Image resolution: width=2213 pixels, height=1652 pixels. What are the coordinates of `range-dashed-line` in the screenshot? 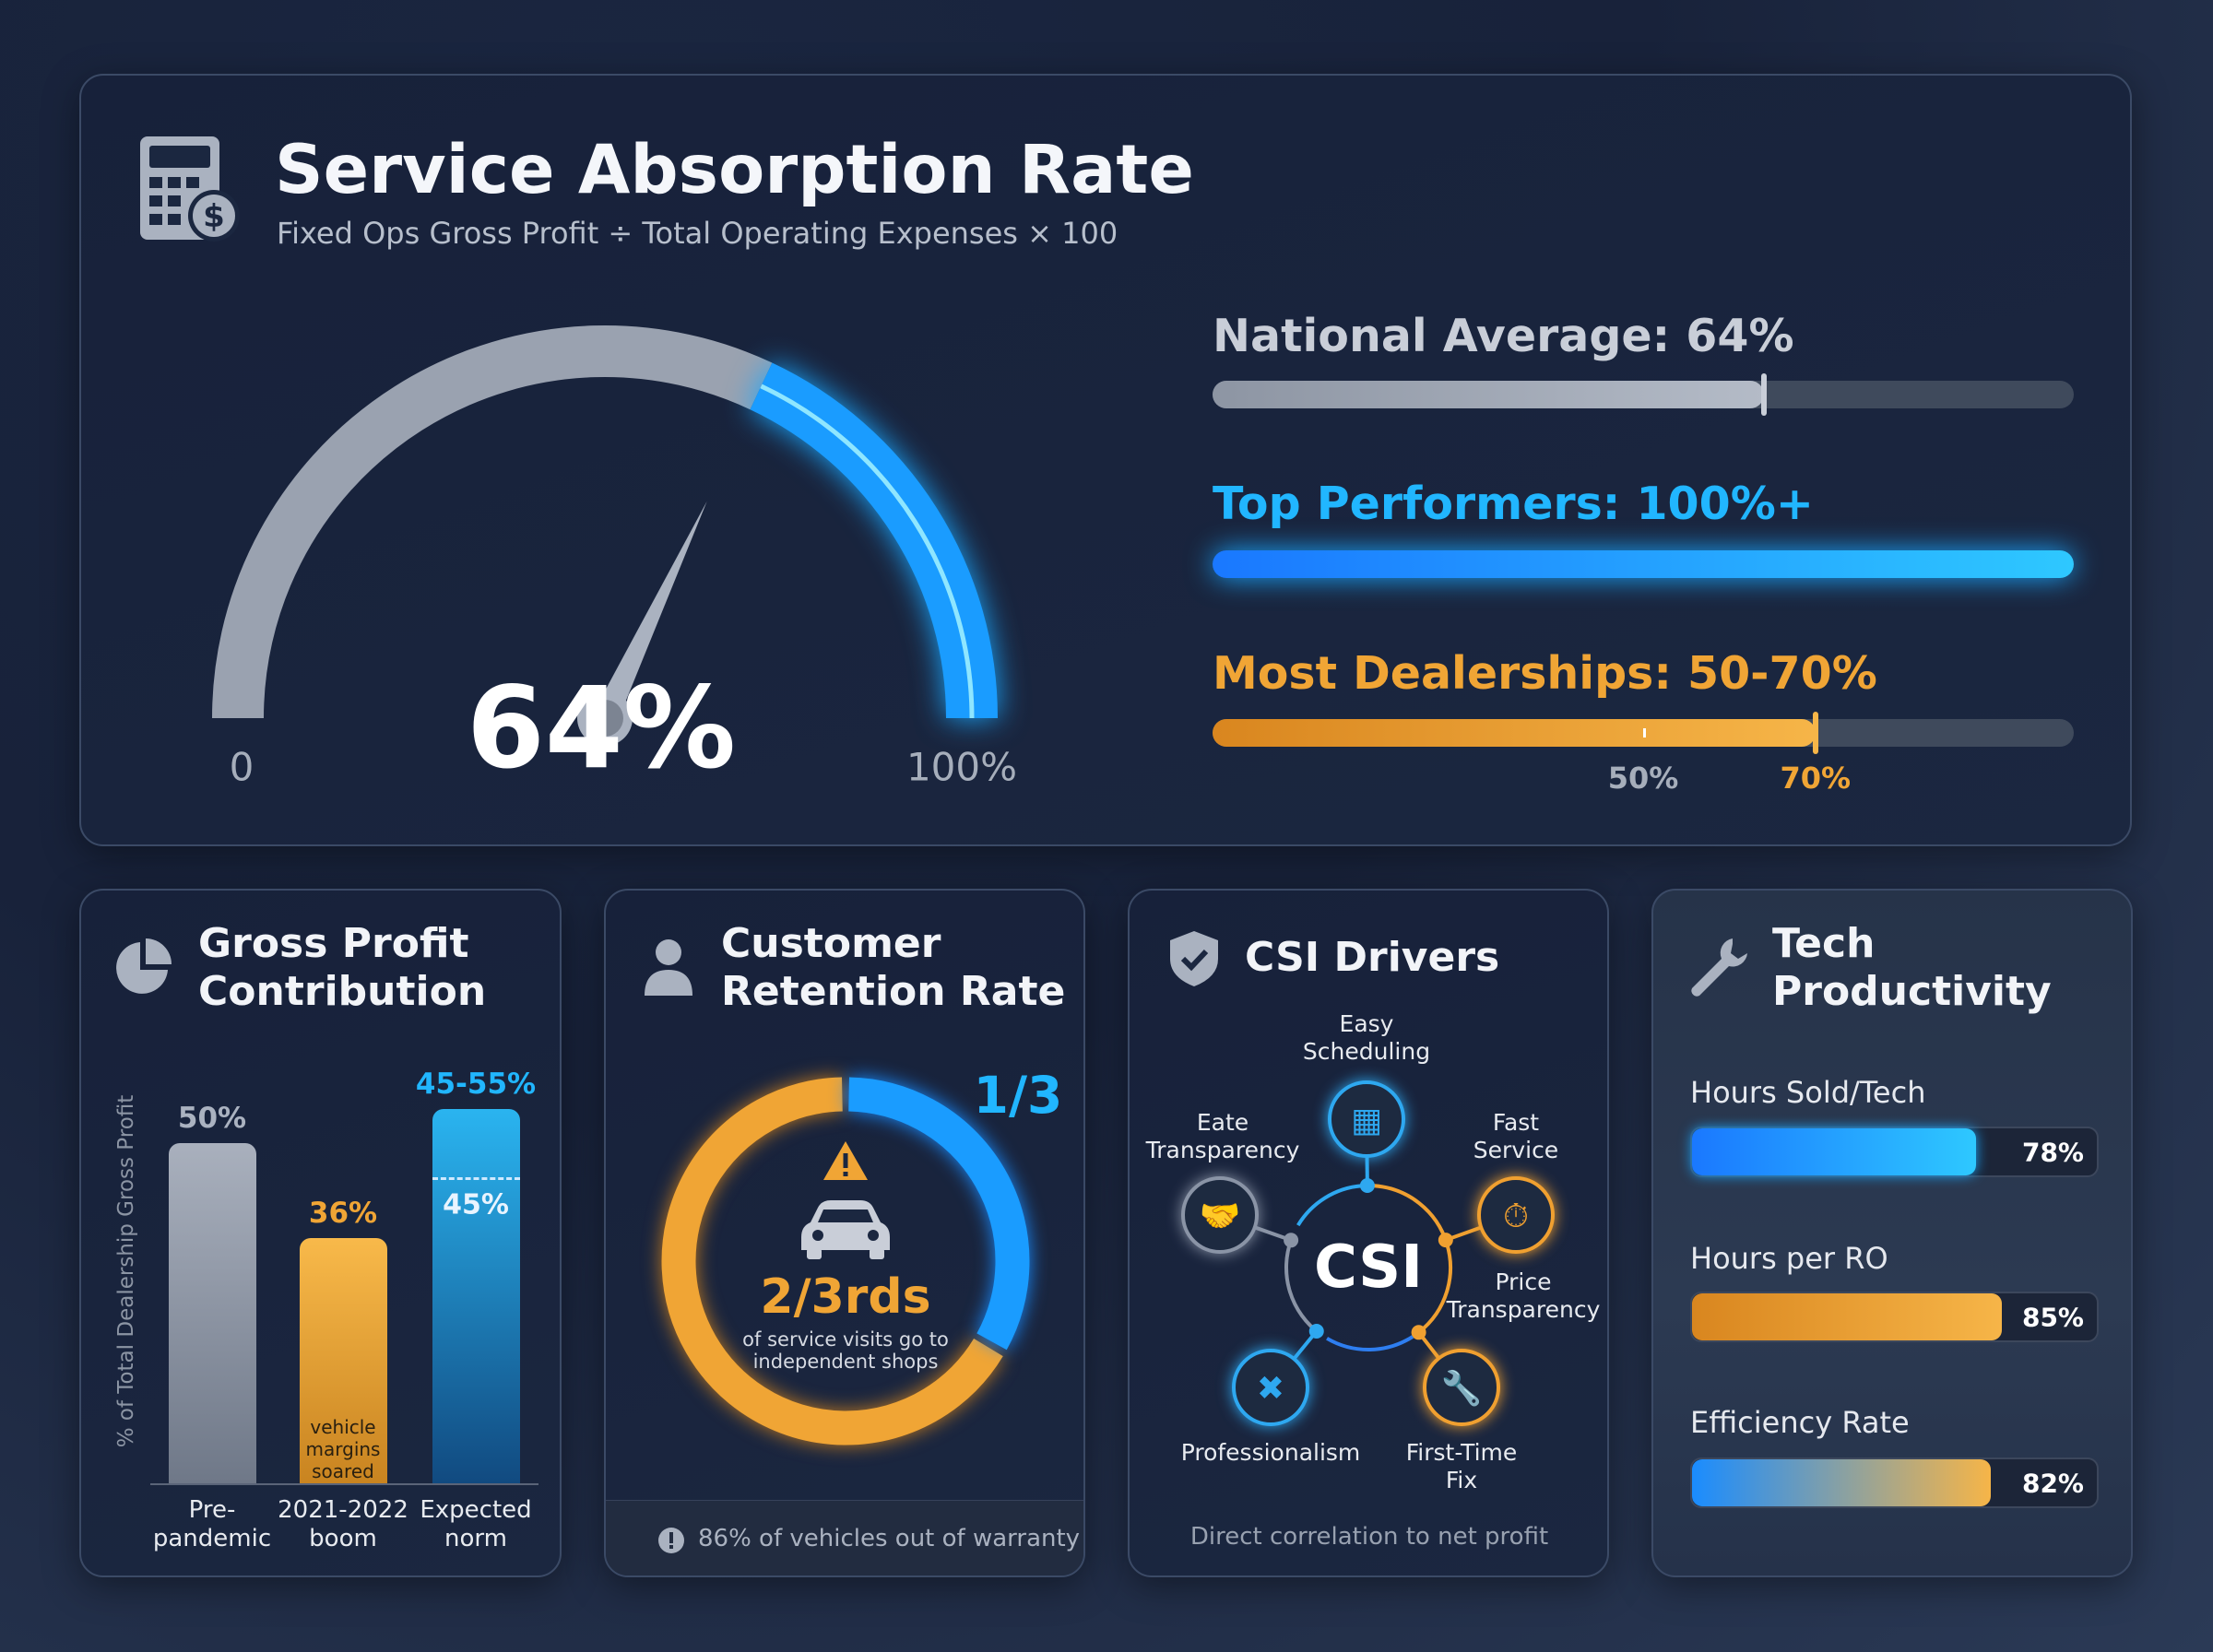 It's located at (476, 1178).